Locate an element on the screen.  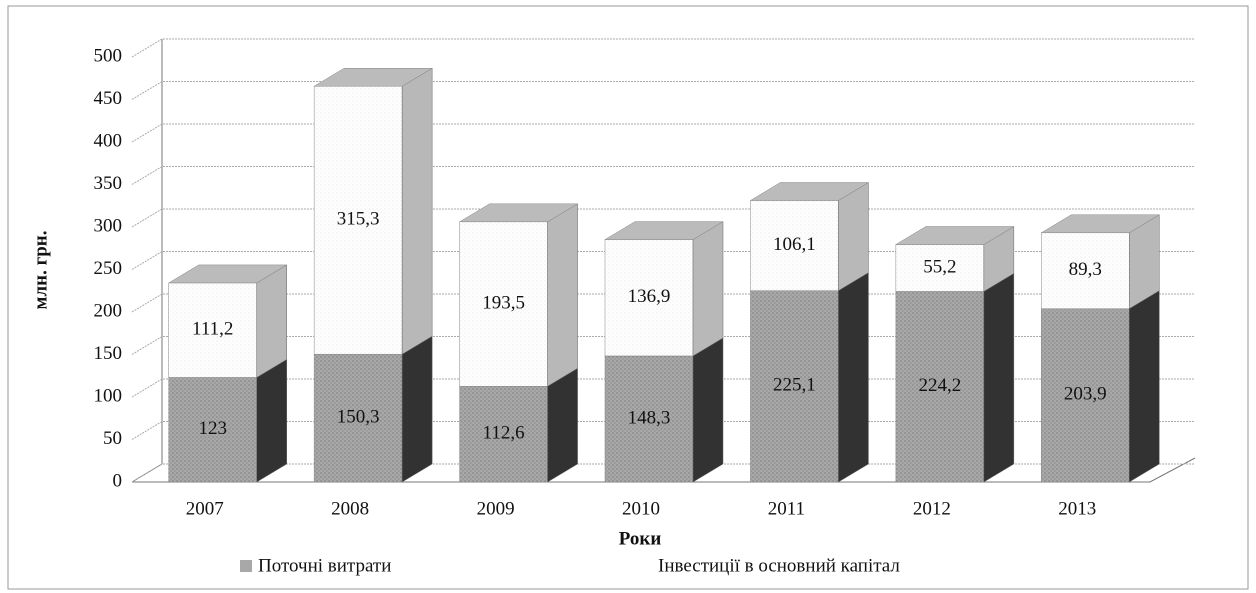
value-label: 89,3 is located at coordinates (1085, 269).